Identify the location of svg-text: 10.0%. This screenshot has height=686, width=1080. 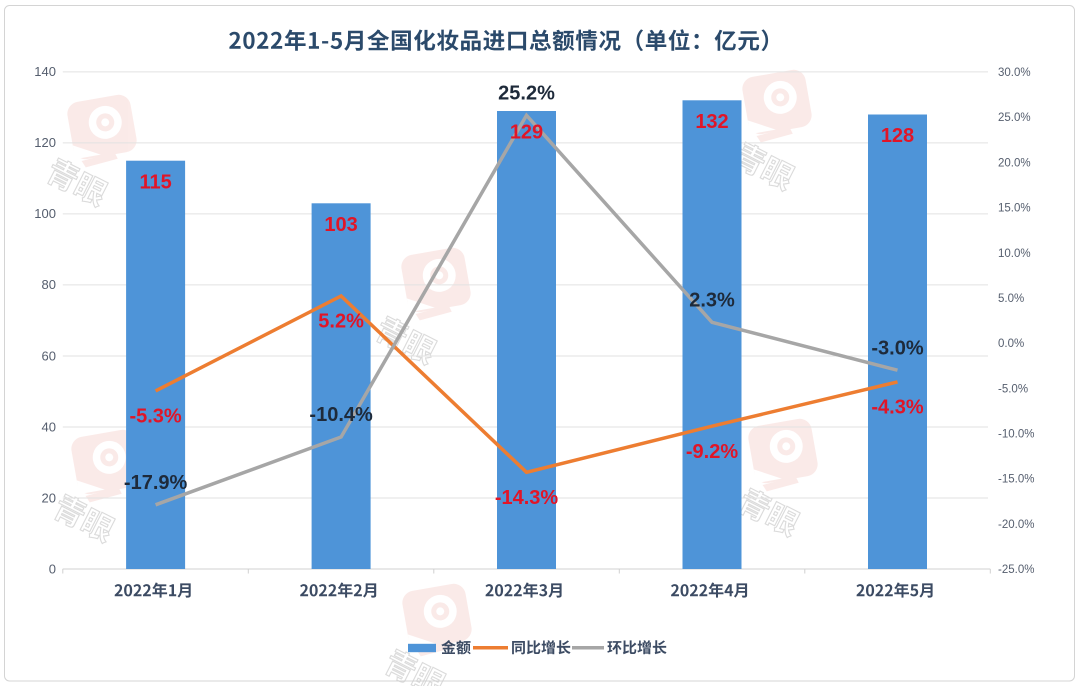
(1014, 254).